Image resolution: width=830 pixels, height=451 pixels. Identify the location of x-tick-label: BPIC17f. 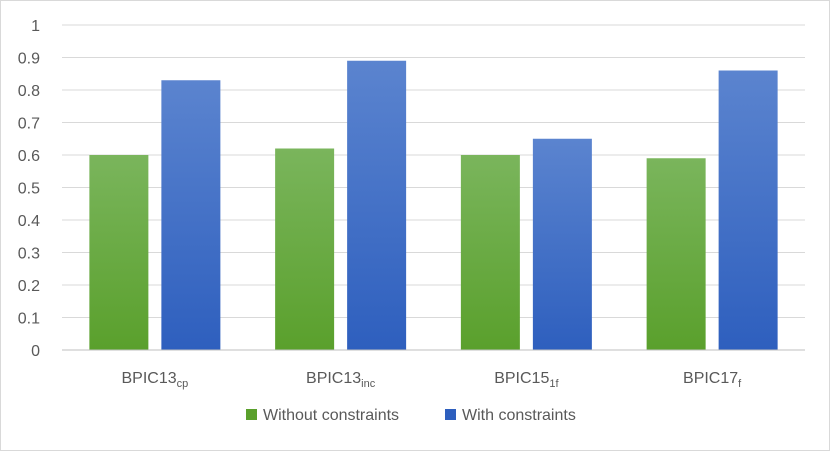
(712, 380).